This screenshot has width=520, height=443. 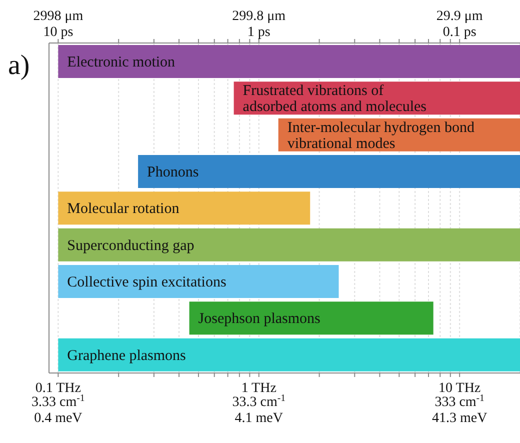 What do you see at coordinates (173, 172) in the screenshot?
I see `y-tick-label: Phonons` at bounding box center [173, 172].